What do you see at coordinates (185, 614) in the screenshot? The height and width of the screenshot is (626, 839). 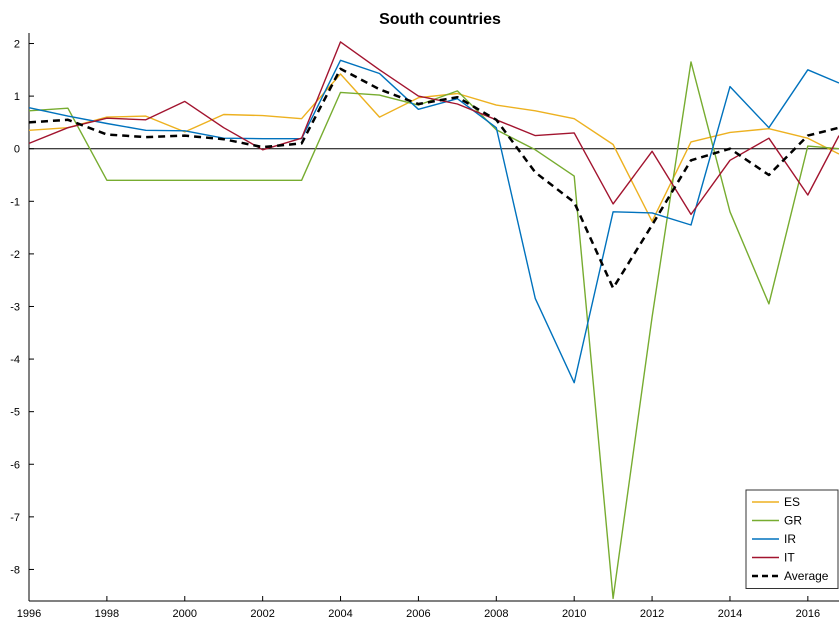 I see `x-tick-label: 2000` at bounding box center [185, 614].